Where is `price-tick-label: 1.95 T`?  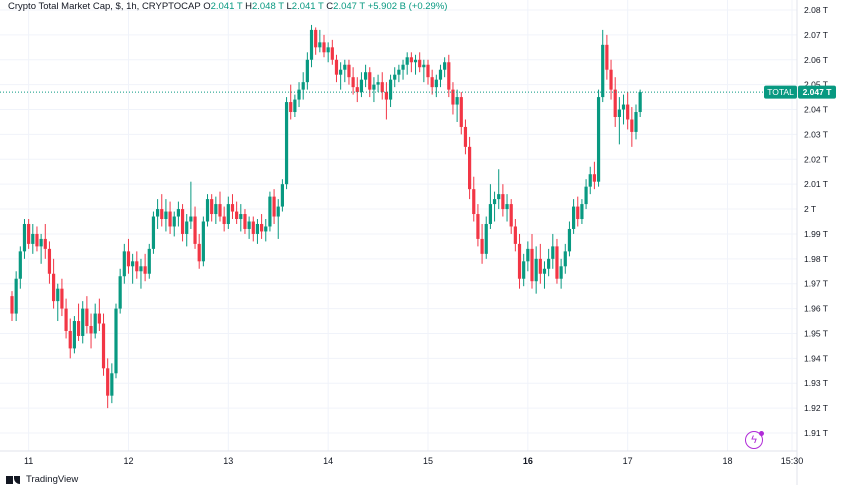 price-tick-label: 1.95 T is located at coordinates (816, 333).